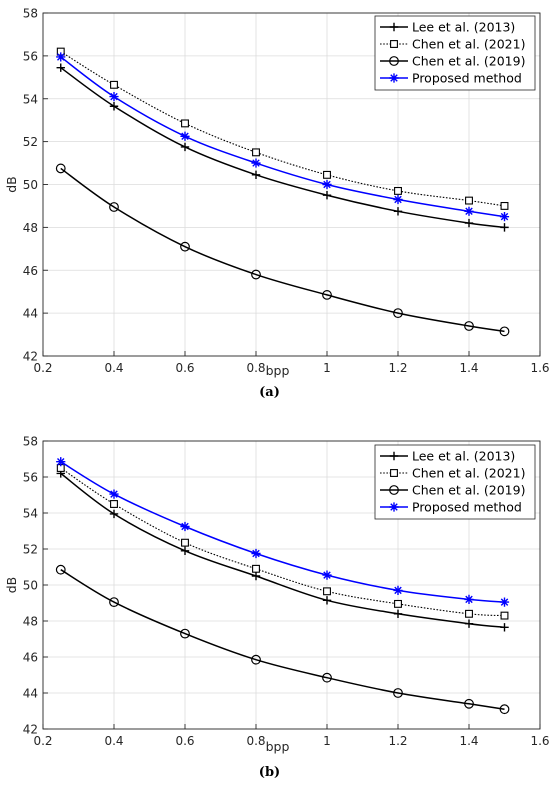  I want to click on y-tick-label: 44, so click(30, 314).